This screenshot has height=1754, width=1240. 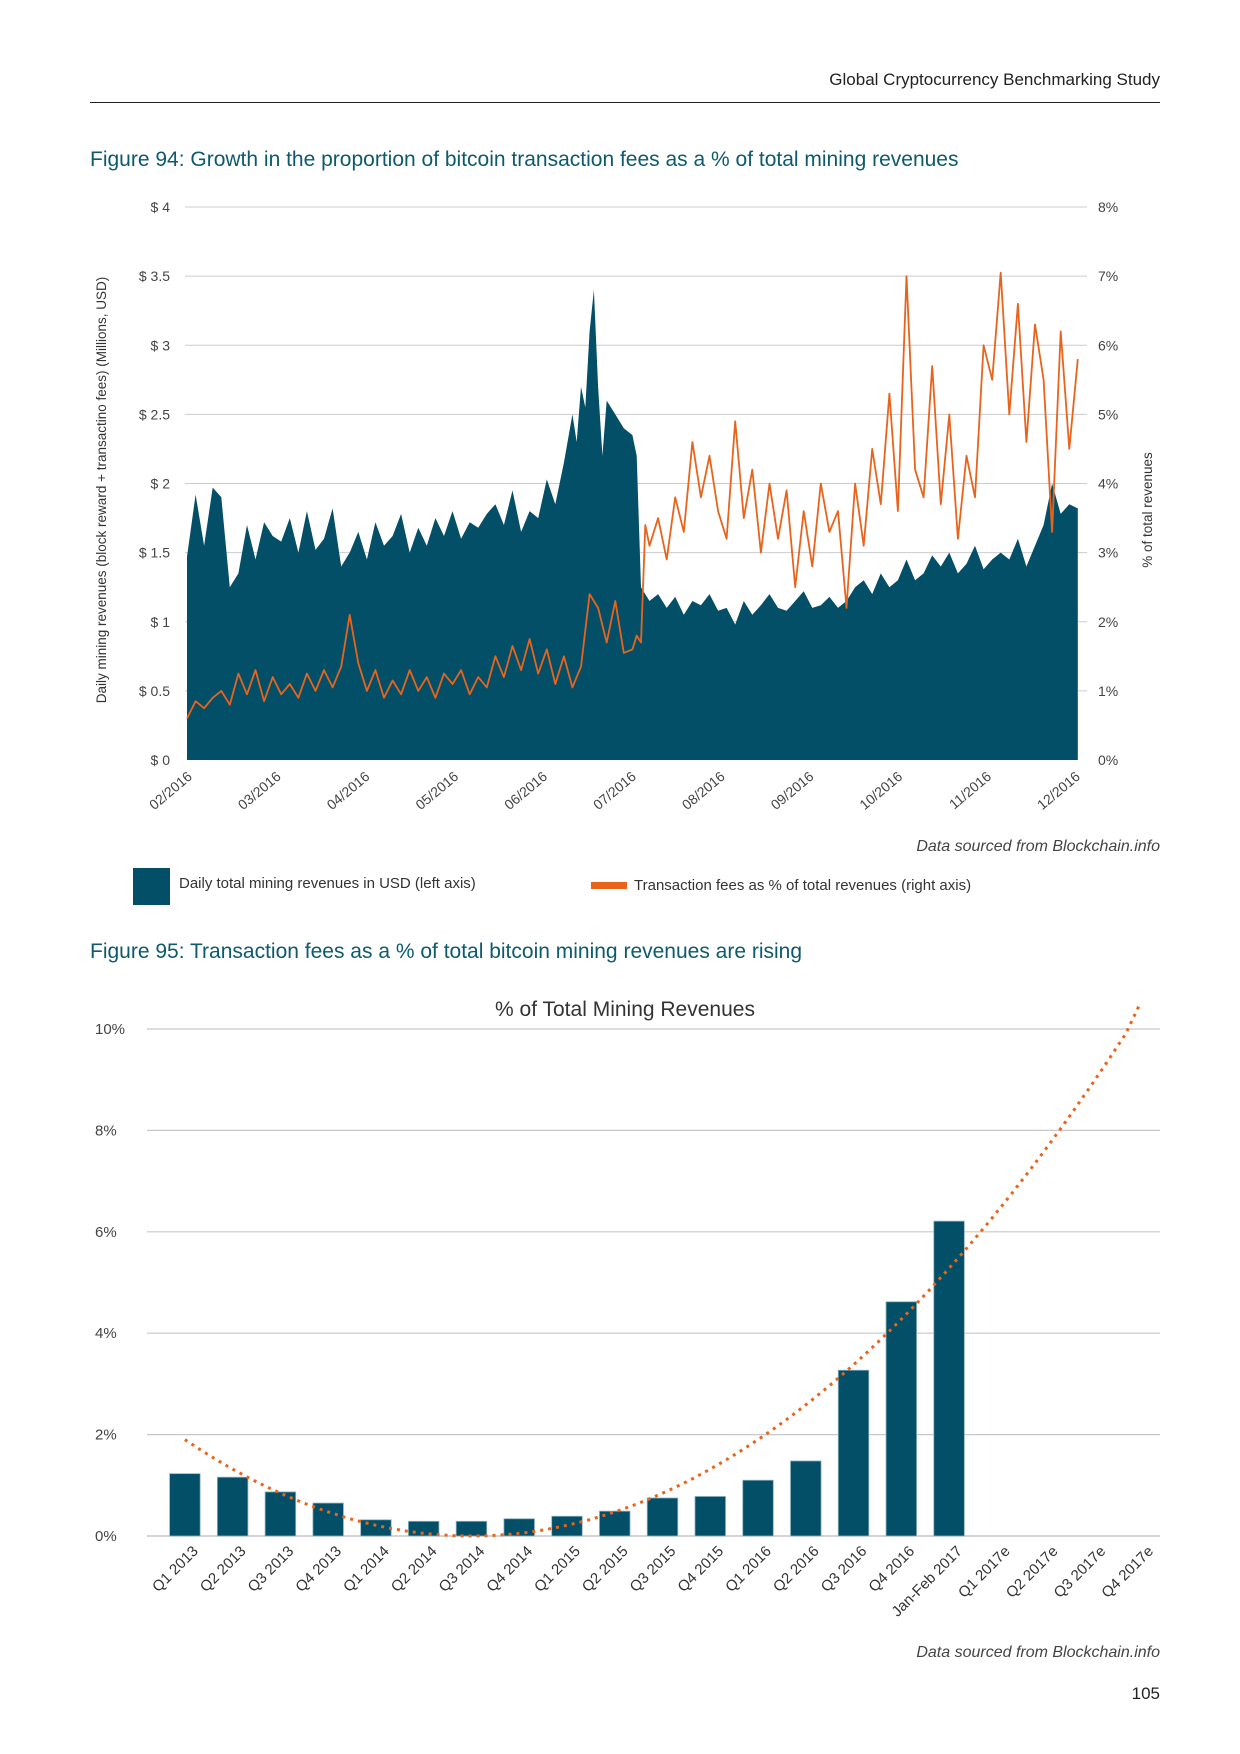 I want to click on figure-95-source: Data sourced from Blockchain.info, so click(x=1038, y=1652).